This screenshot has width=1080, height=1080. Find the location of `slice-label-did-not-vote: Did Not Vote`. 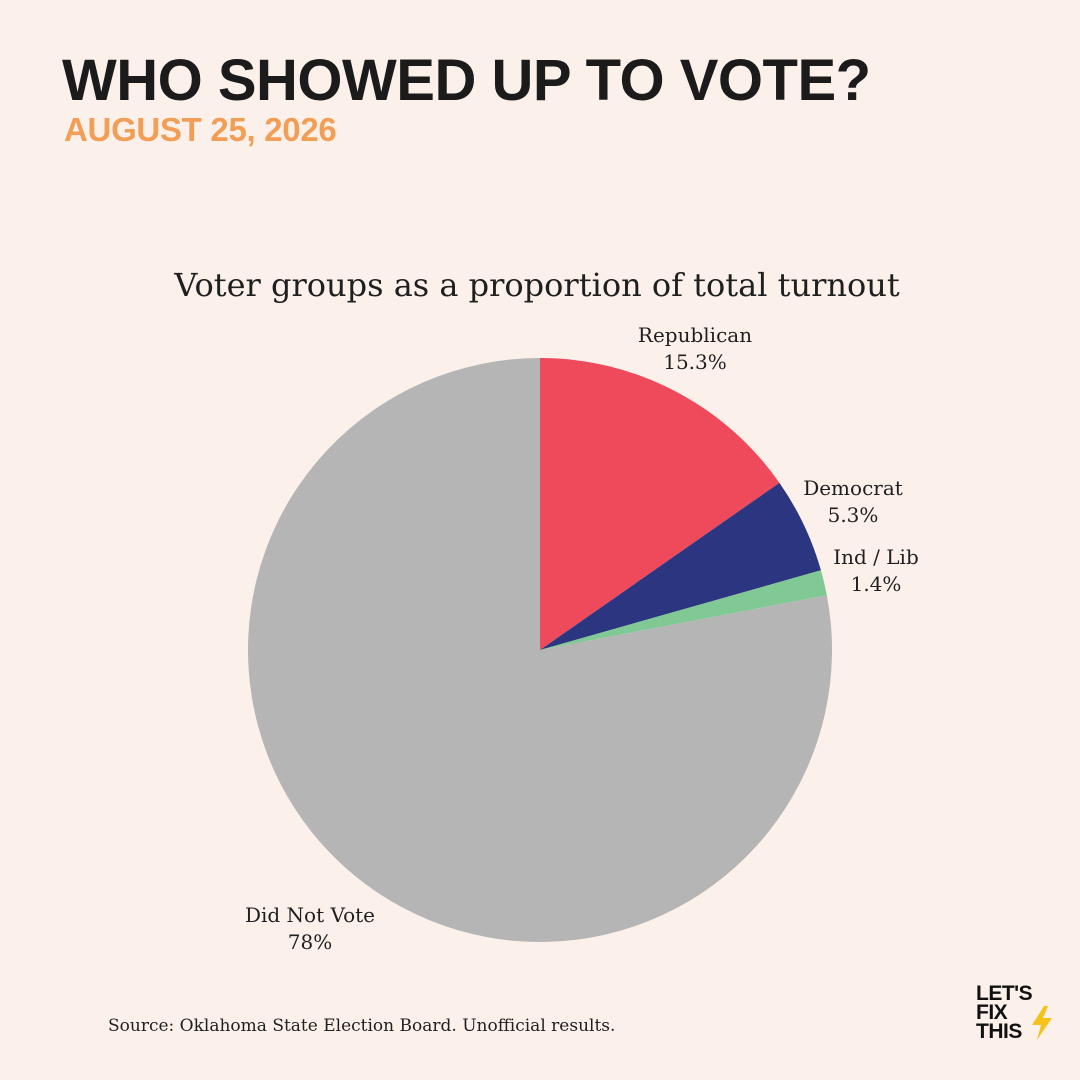

slice-label-did-not-vote: Did Not Vote is located at coordinates (310, 915).